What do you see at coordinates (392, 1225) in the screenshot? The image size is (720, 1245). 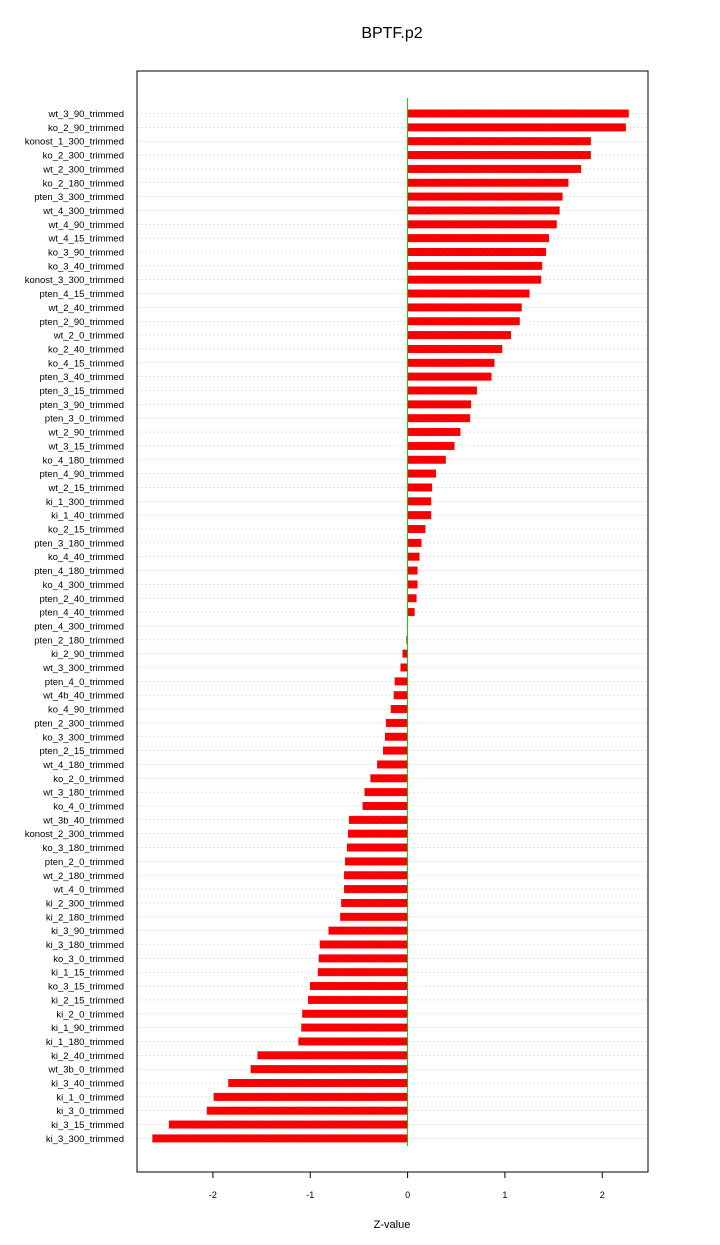 I see `x-axis-label: Z-value` at bounding box center [392, 1225].